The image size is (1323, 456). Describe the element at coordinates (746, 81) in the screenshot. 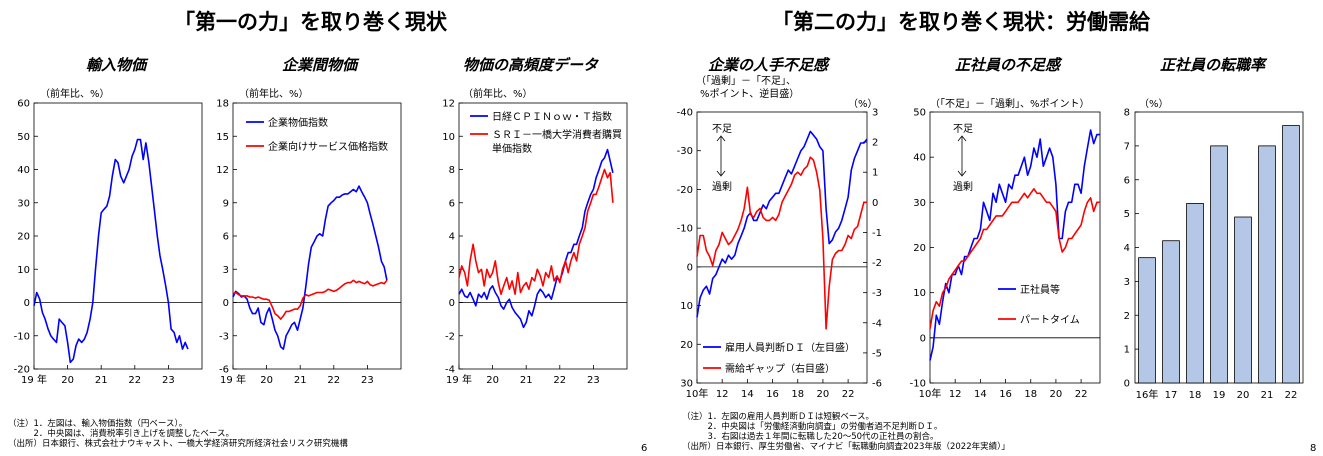

I see `unit-label: （「過剰」－「不足」、` at that location.